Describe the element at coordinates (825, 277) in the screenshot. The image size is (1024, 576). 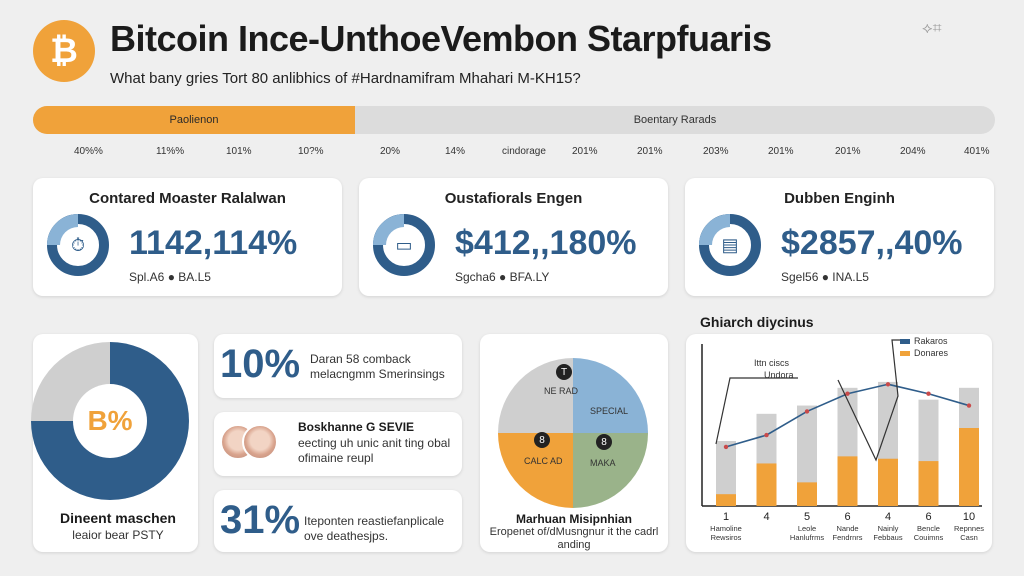
I see `stat-sub: Sgel56 ● INA.L5` at that location.